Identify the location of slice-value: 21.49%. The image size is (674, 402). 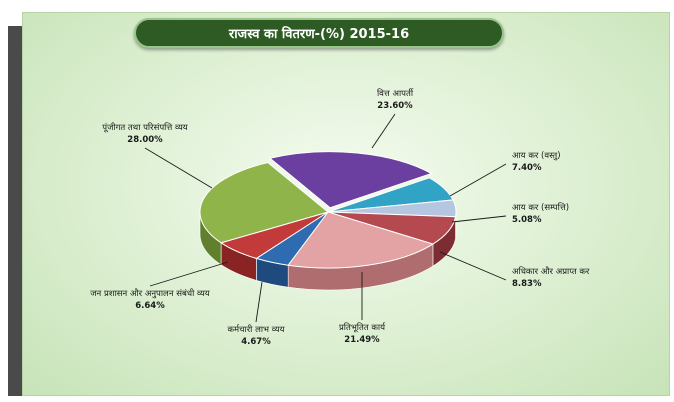
(362, 340).